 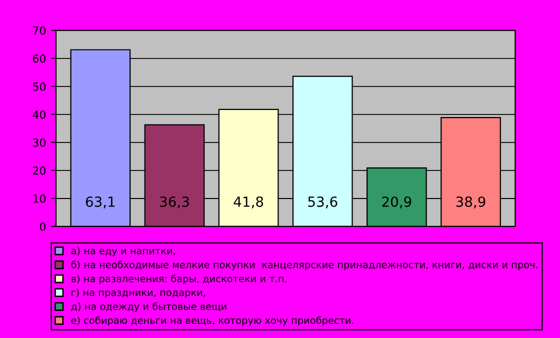 What do you see at coordinates (39, 198) in the screenshot?
I see `y-tick-label: 10` at bounding box center [39, 198].